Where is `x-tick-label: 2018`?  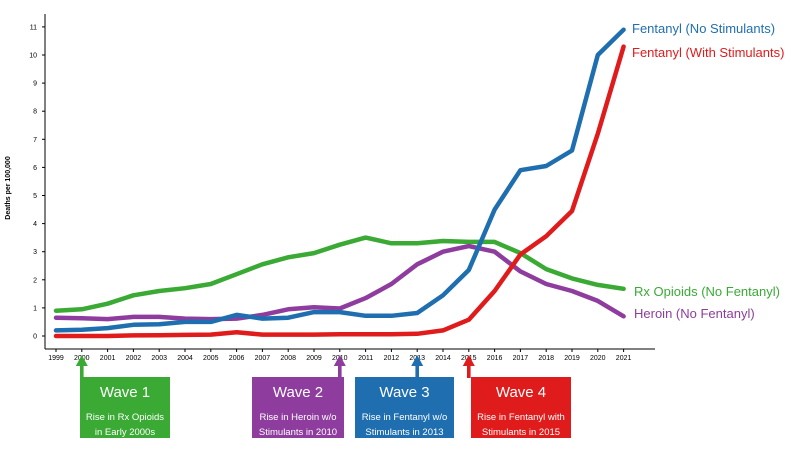 x-tick-label: 2018 is located at coordinates (546, 358).